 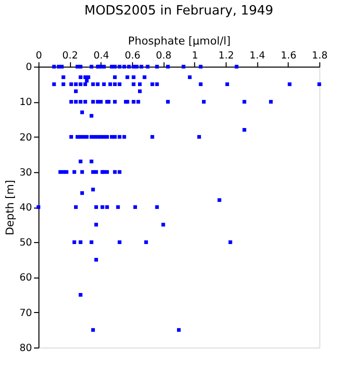 I want to click on y-tick-label: 10, so click(x=25, y=102).